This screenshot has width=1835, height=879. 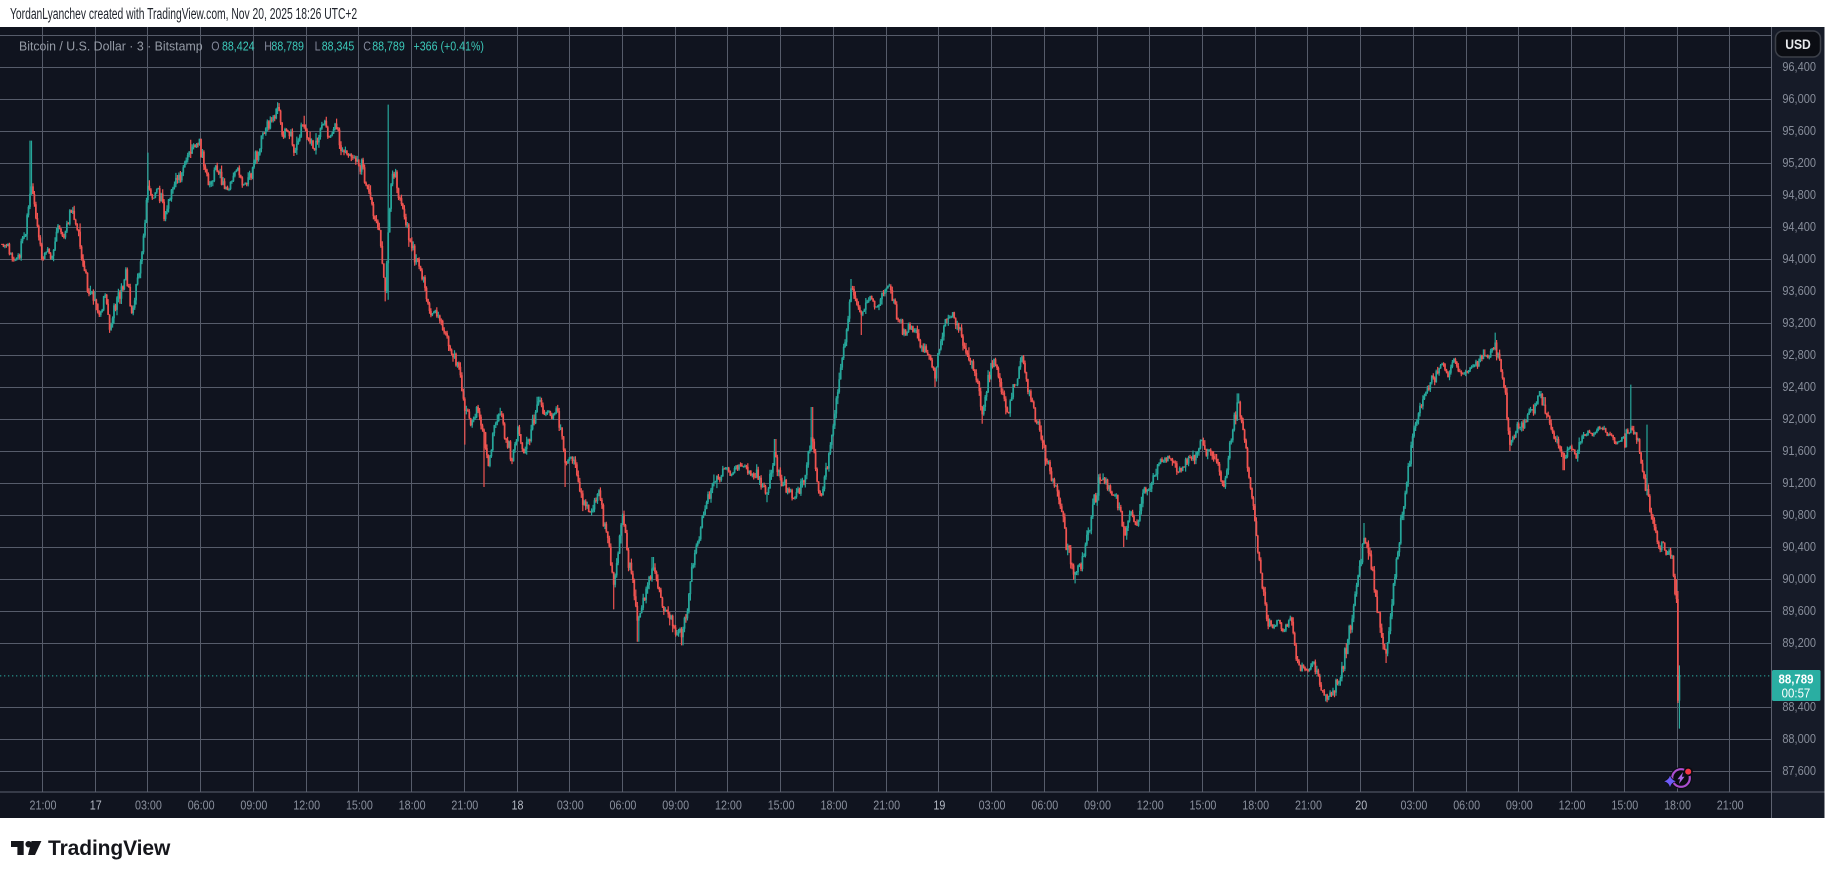 I want to click on svg-text: 95,200, so click(x=1799, y=164).